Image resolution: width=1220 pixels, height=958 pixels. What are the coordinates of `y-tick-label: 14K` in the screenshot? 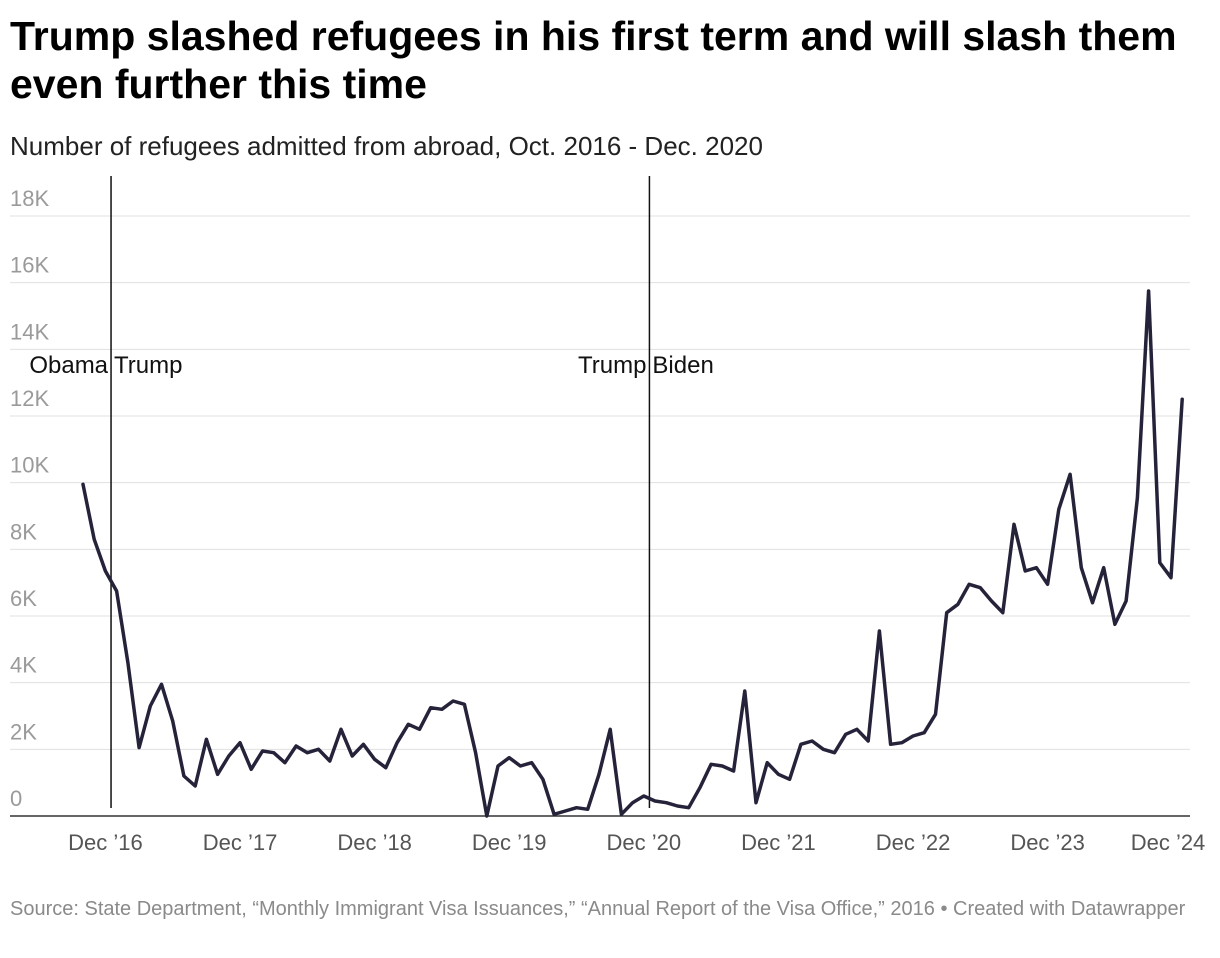 It's located at (29, 331).